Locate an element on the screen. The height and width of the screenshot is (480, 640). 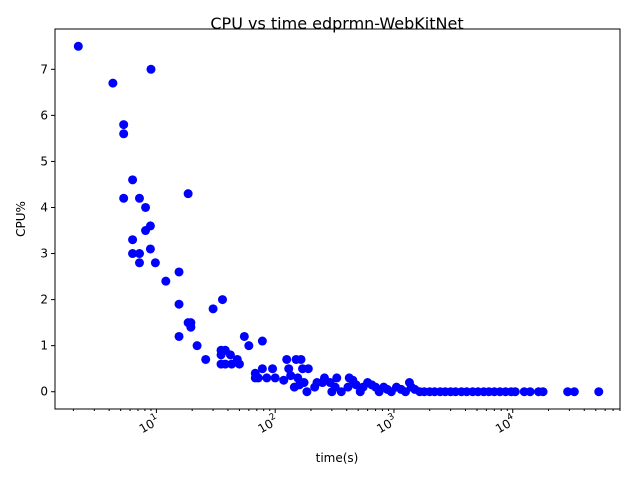
y-tick-label: 3 is located at coordinates (44, 254).